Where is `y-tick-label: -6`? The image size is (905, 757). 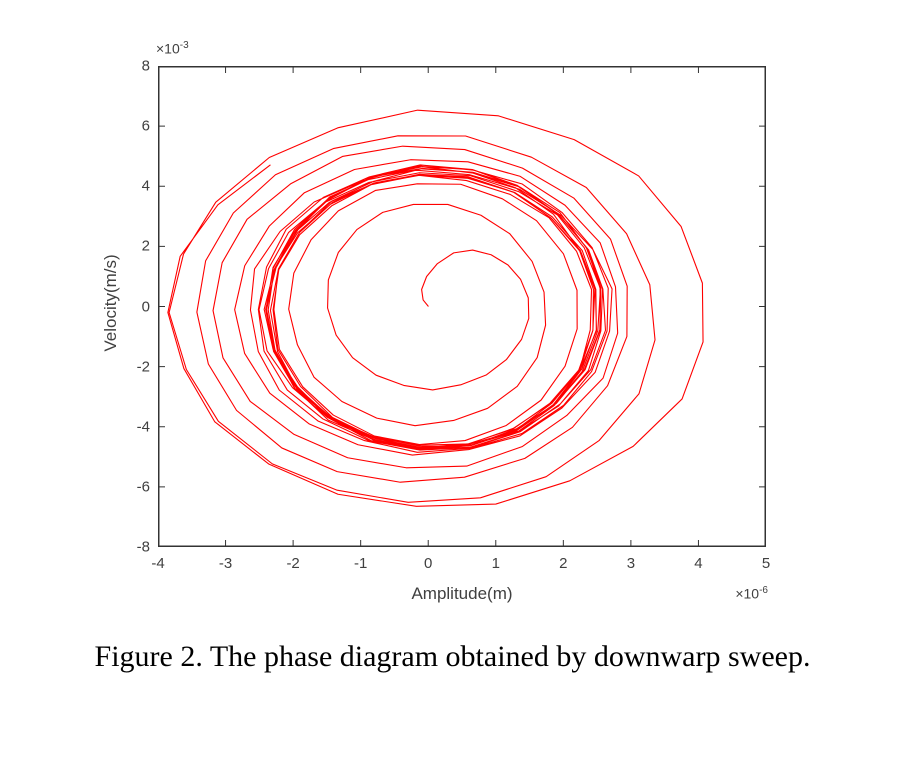
y-tick-label: -6 is located at coordinates (143, 487).